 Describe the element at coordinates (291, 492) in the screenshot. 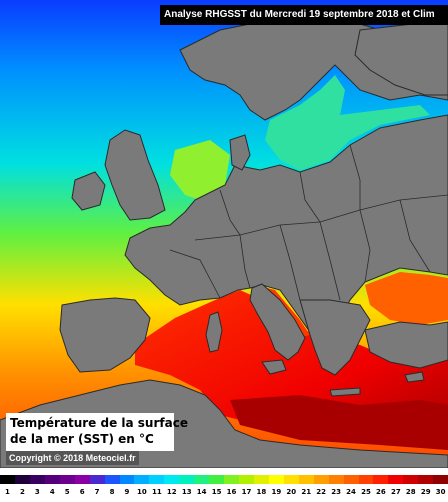

I see `scale-label: 20` at that location.